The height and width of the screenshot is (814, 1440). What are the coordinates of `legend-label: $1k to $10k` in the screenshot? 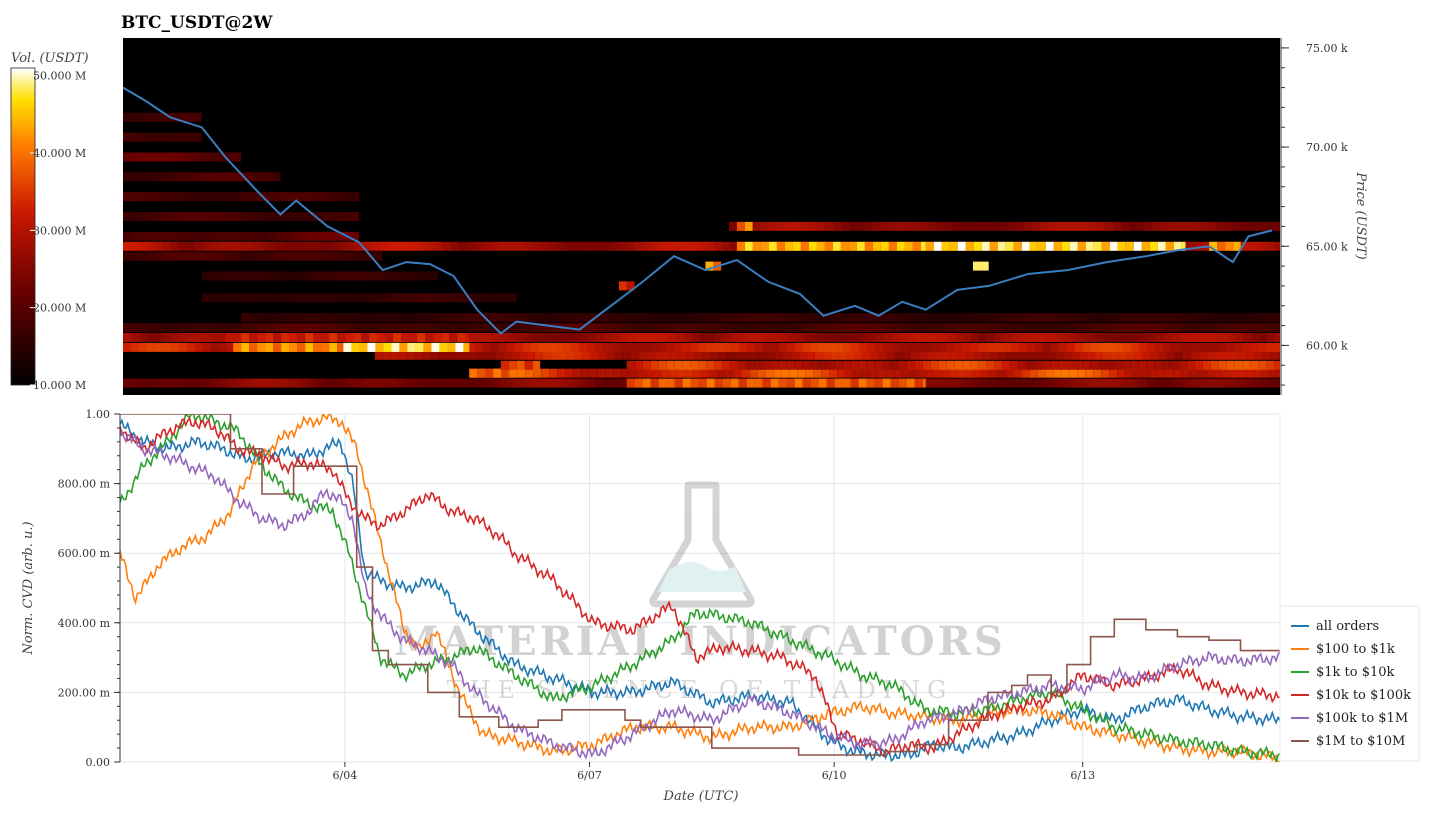 It's located at (1355, 672).